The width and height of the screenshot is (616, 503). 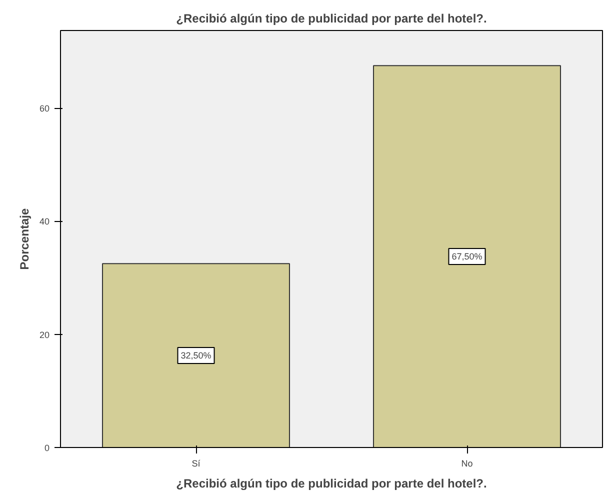 I want to click on y-axis-title: Porcentaje, so click(x=24, y=239).